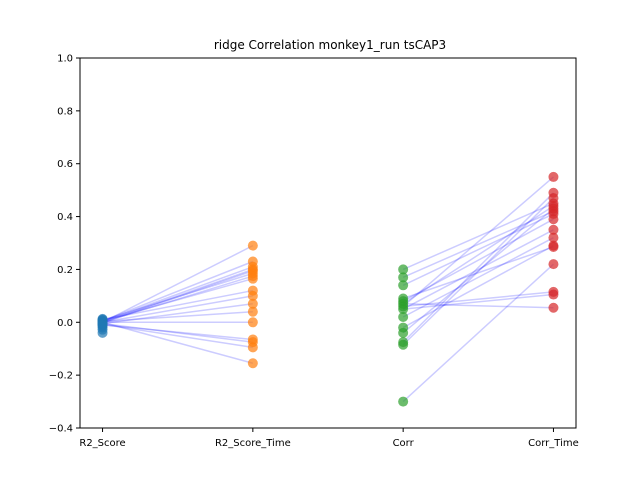 This screenshot has height=480, width=640. What do you see at coordinates (61, 376) in the screenshot?
I see `y-tick-label: −0.2` at bounding box center [61, 376].